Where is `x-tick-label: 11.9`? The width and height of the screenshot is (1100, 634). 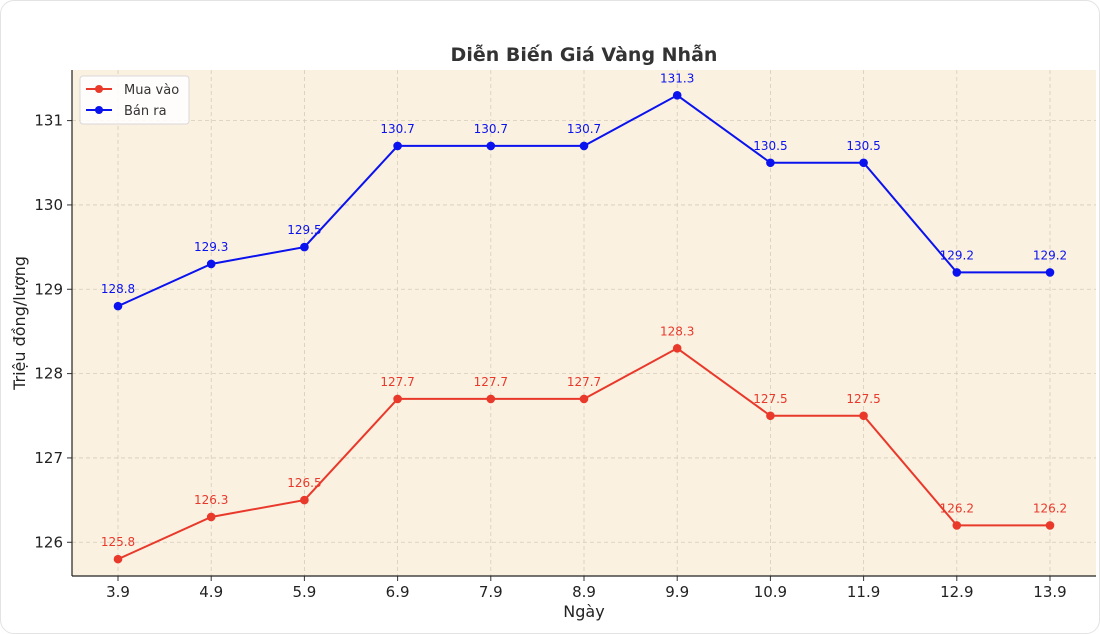 x-tick-label: 11.9 is located at coordinates (863, 592).